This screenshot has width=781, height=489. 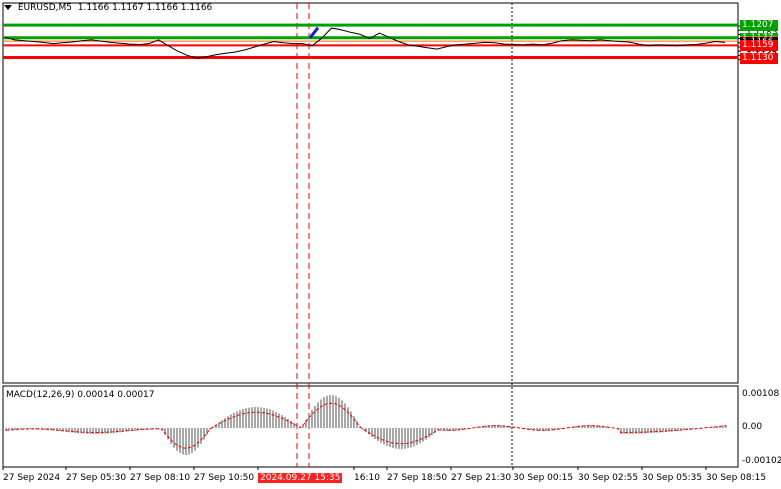 What do you see at coordinates (314, 32) in the screenshot?
I see `impulse-segment` at bounding box center [314, 32].